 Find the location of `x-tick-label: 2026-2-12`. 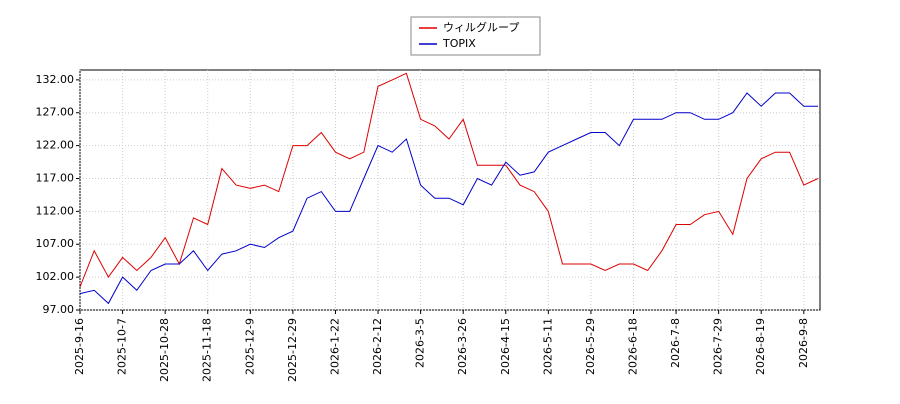

x-tick-label: 2026-2-12 is located at coordinates (377, 346).